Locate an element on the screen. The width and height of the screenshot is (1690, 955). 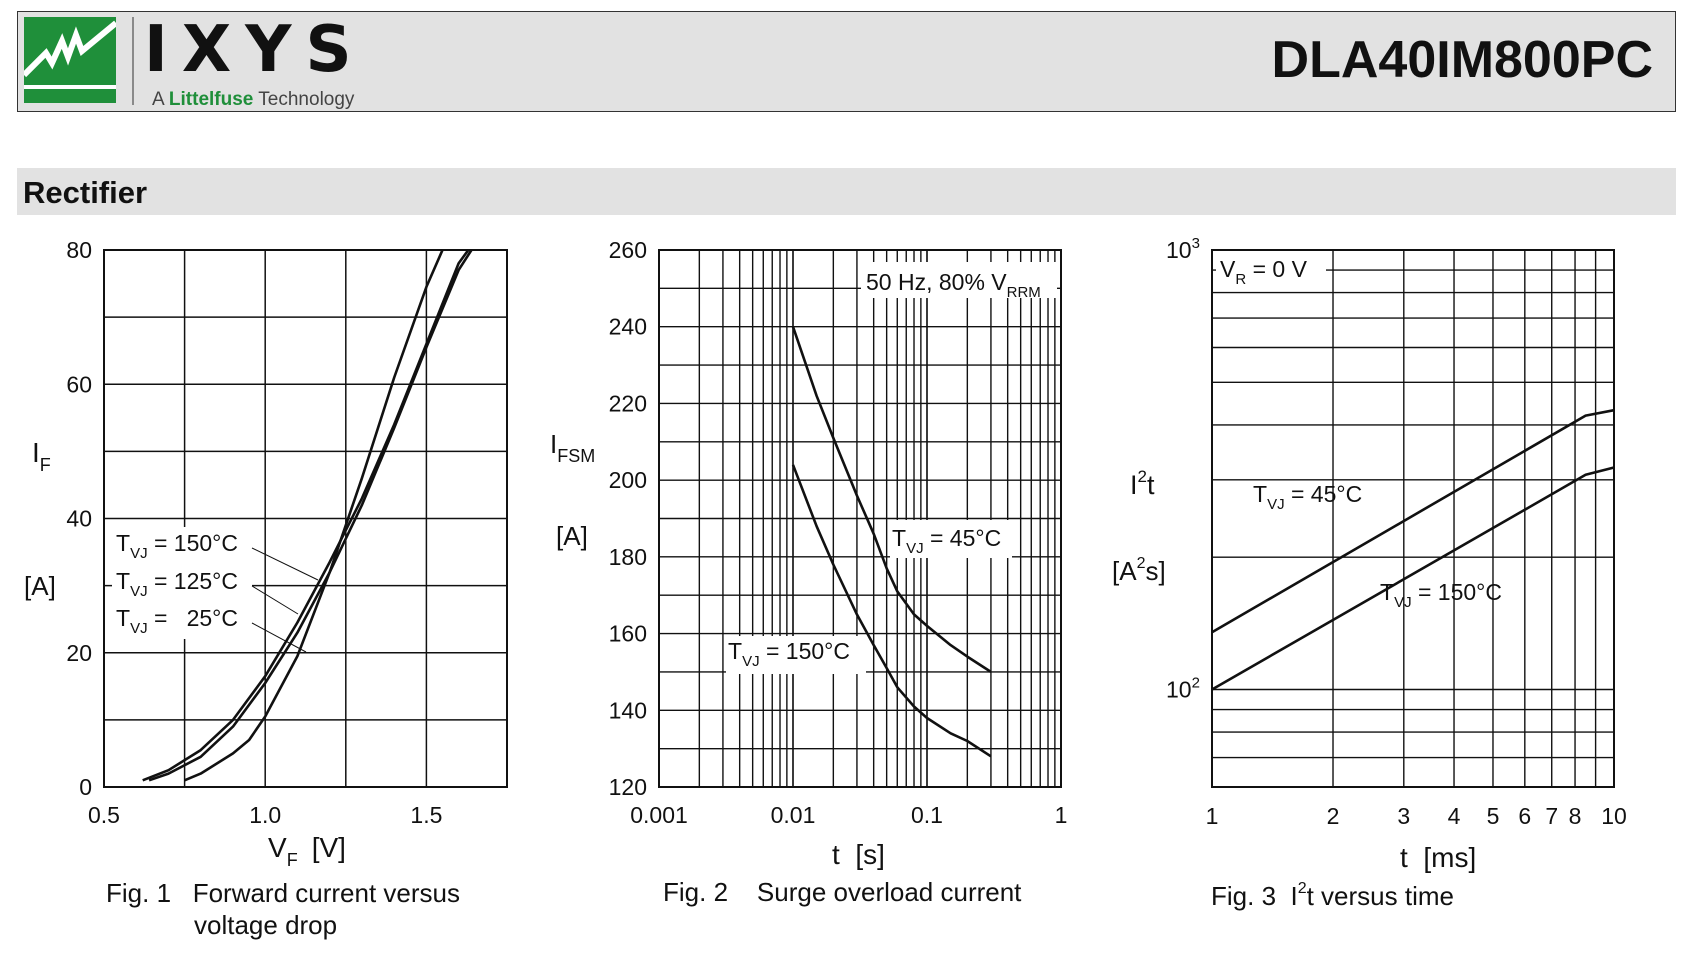
chart1-ytick-label: 80 is located at coordinates (79, 250).